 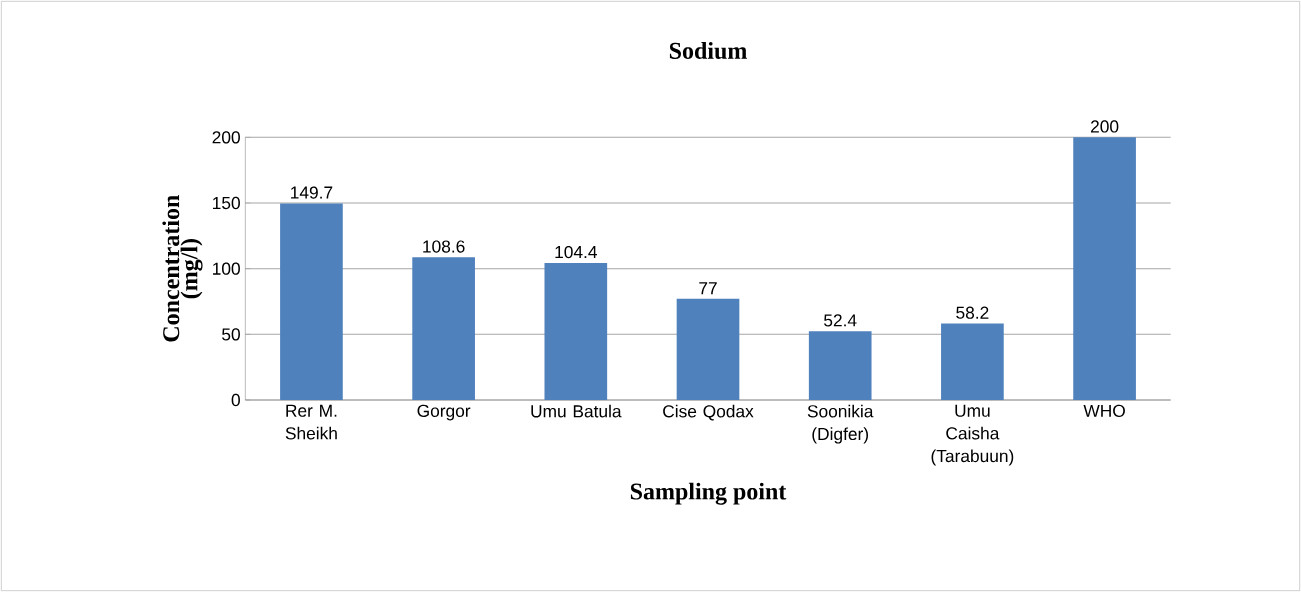 What do you see at coordinates (708, 50) in the screenshot?
I see `chart-title: Sodium` at bounding box center [708, 50].